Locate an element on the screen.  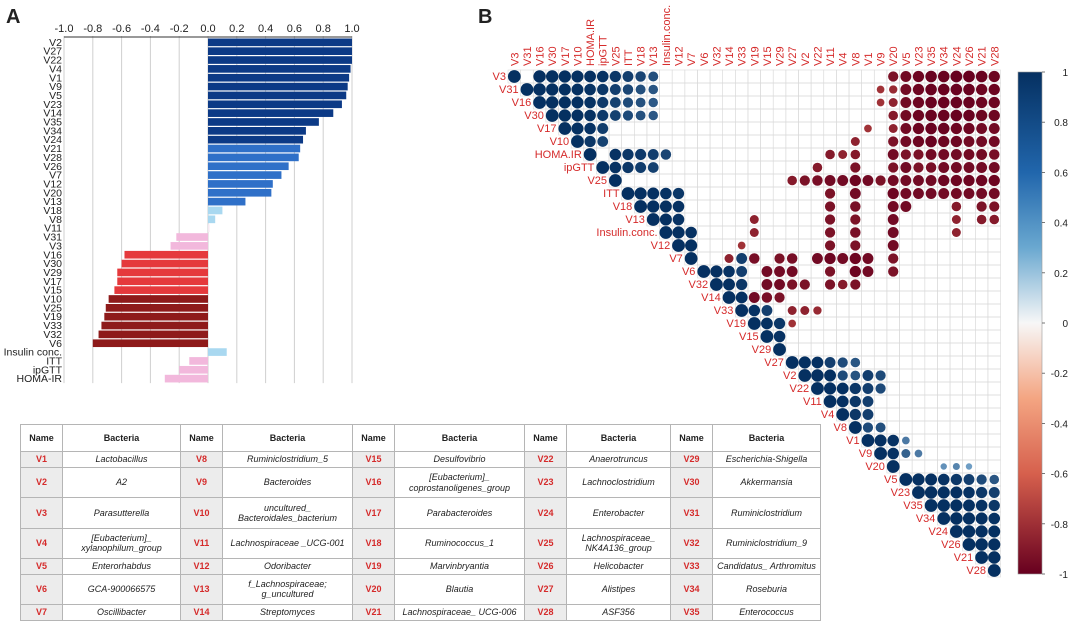
category-label: V26 is located at coordinates (52, 167).